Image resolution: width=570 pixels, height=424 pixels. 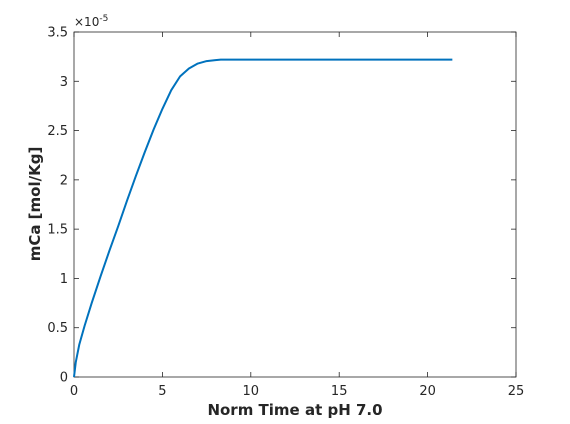 I want to click on y-tick-label: 3, so click(x=64, y=82).